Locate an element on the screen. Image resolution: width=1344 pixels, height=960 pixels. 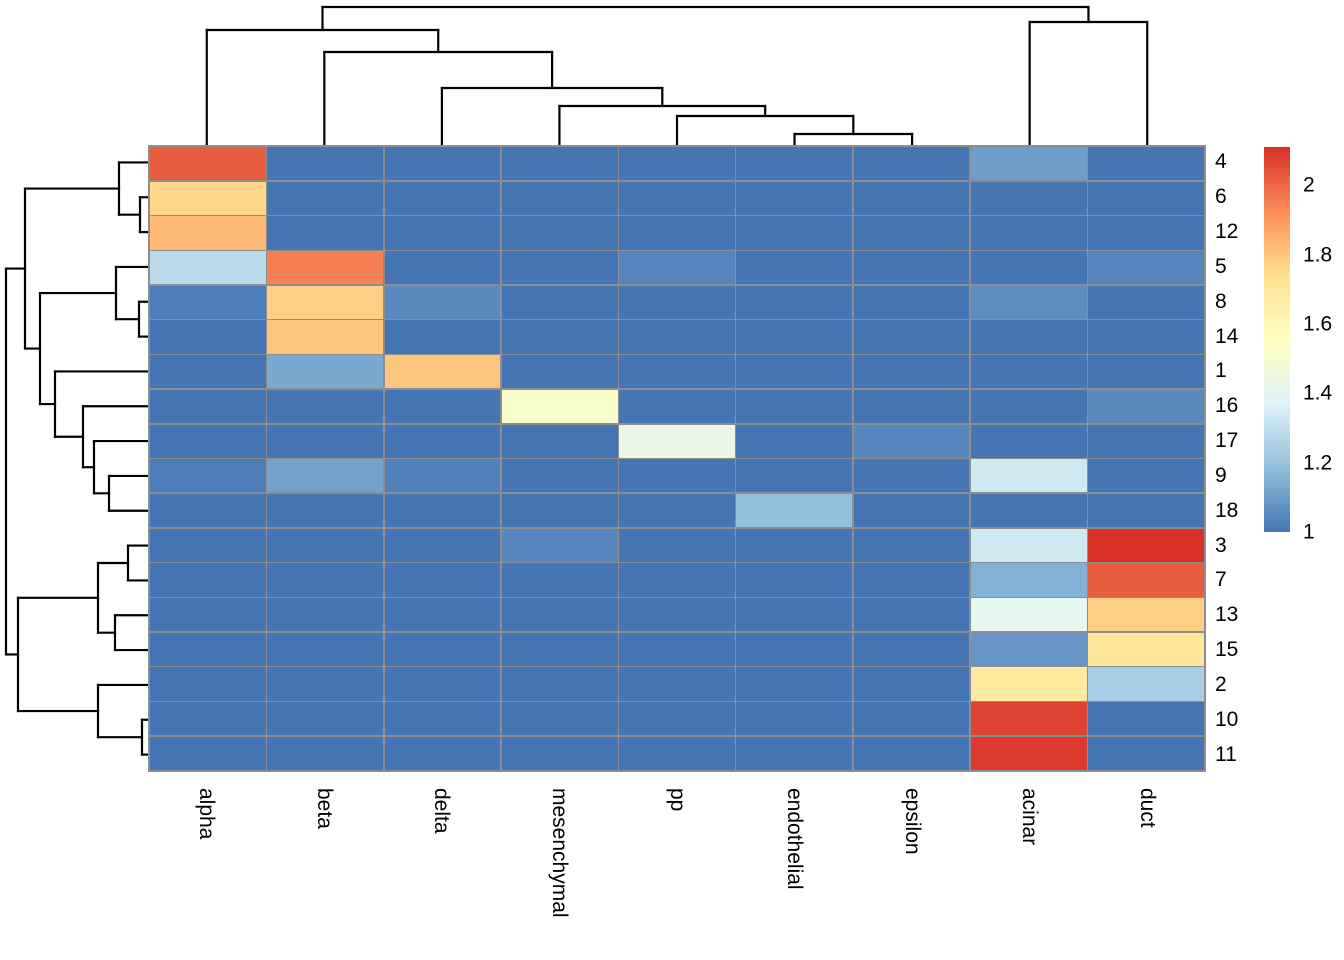
column-label: alpha is located at coordinates (207, 814).